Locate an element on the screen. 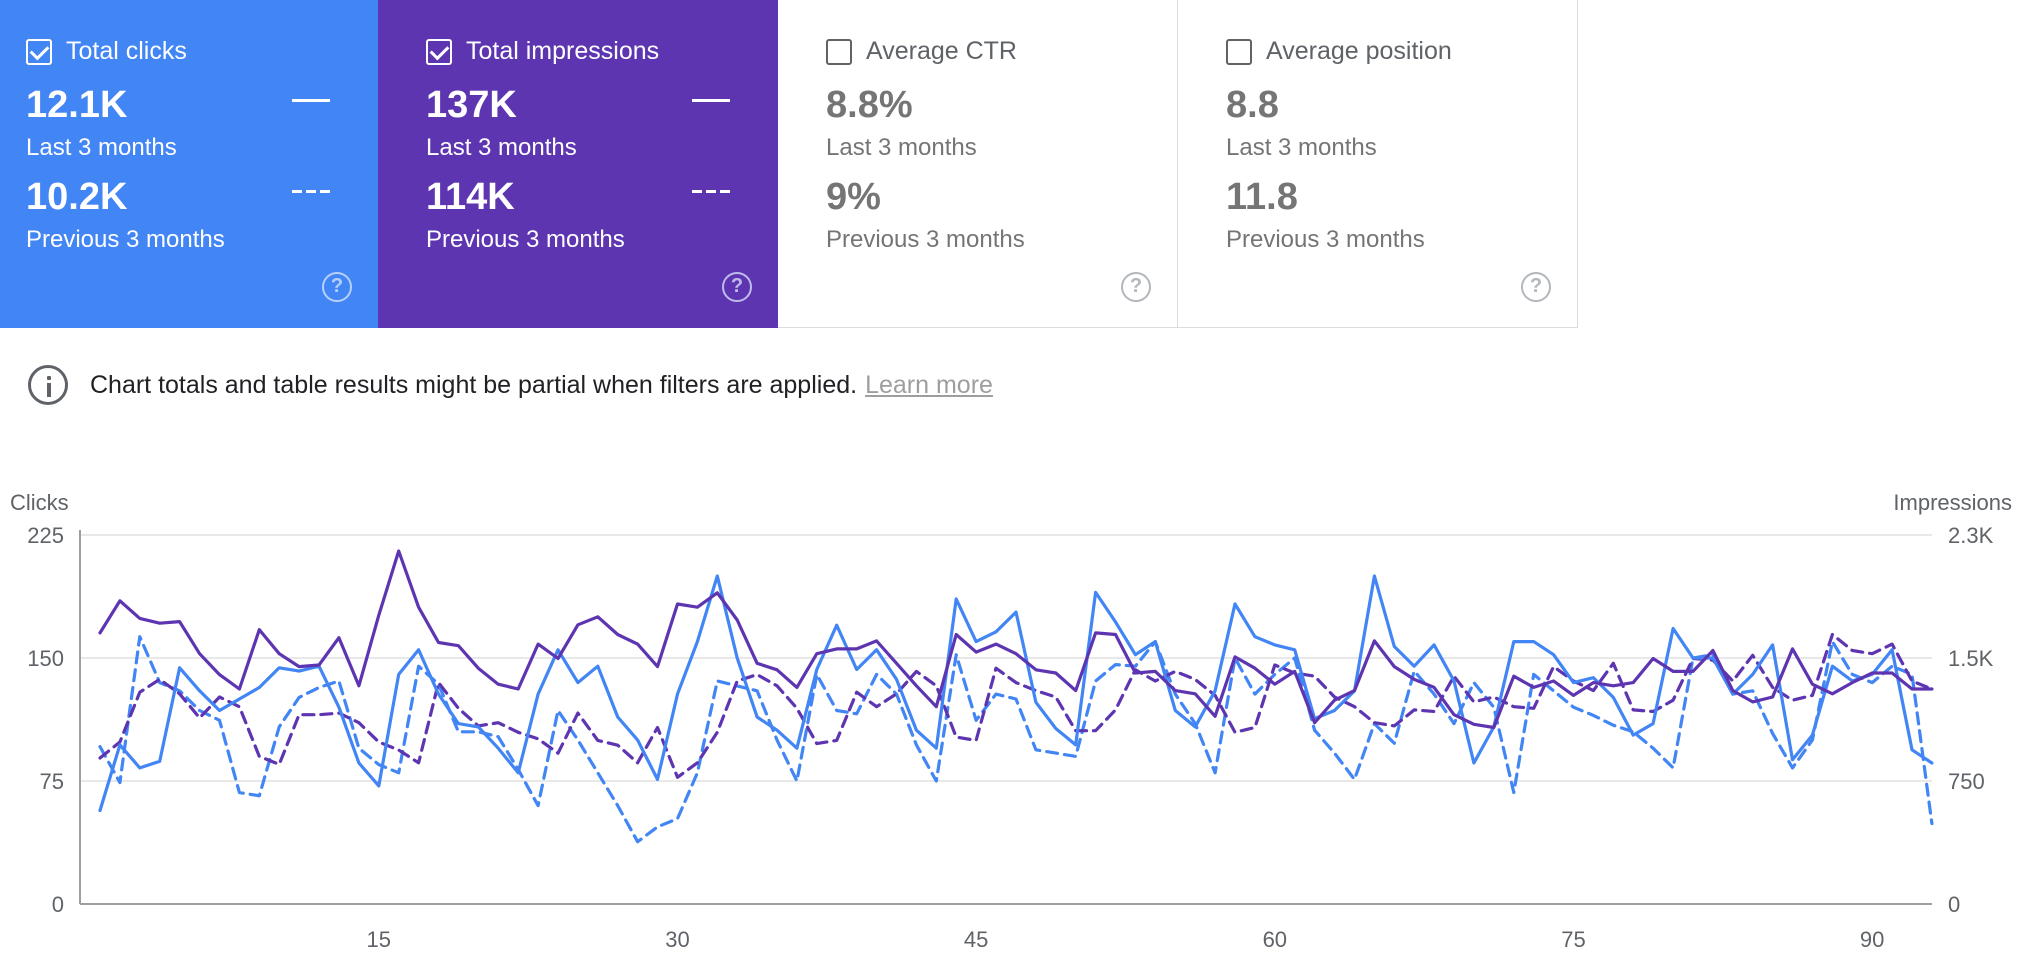  y-left-axis-title: Clicks is located at coordinates (39, 502).